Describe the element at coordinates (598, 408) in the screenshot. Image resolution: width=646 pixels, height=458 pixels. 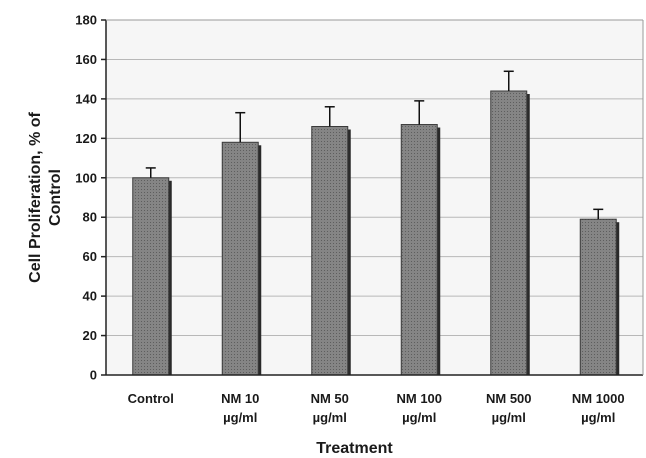
I see `x-tick-label: NM 1000 µg/ml` at that location.